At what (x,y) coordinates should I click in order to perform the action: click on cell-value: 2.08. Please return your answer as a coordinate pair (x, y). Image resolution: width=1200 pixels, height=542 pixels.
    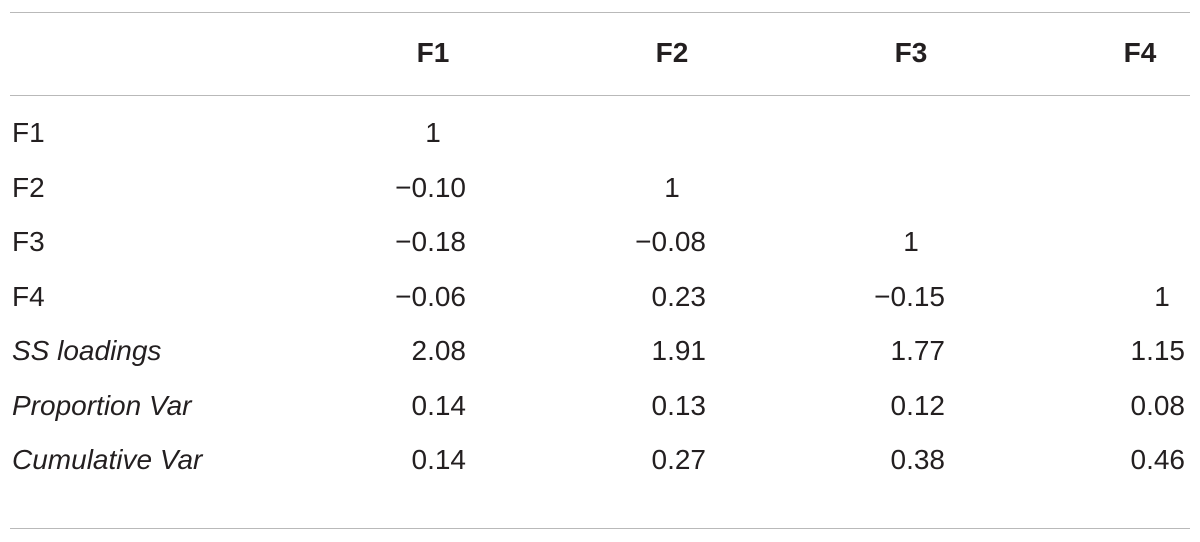
    Looking at the image, I should click on (439, 350).